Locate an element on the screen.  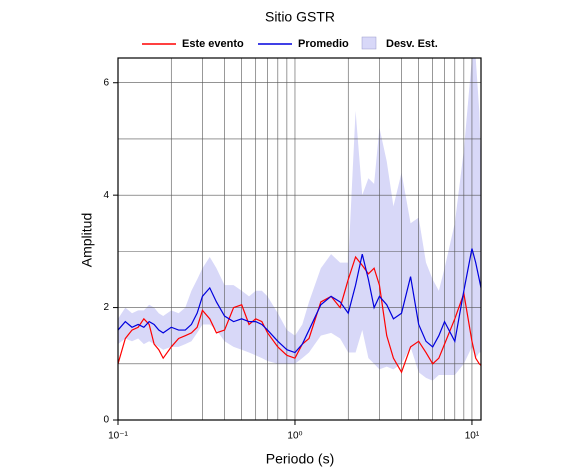
legend-label: Promedio is located at coordinates (323, 44).